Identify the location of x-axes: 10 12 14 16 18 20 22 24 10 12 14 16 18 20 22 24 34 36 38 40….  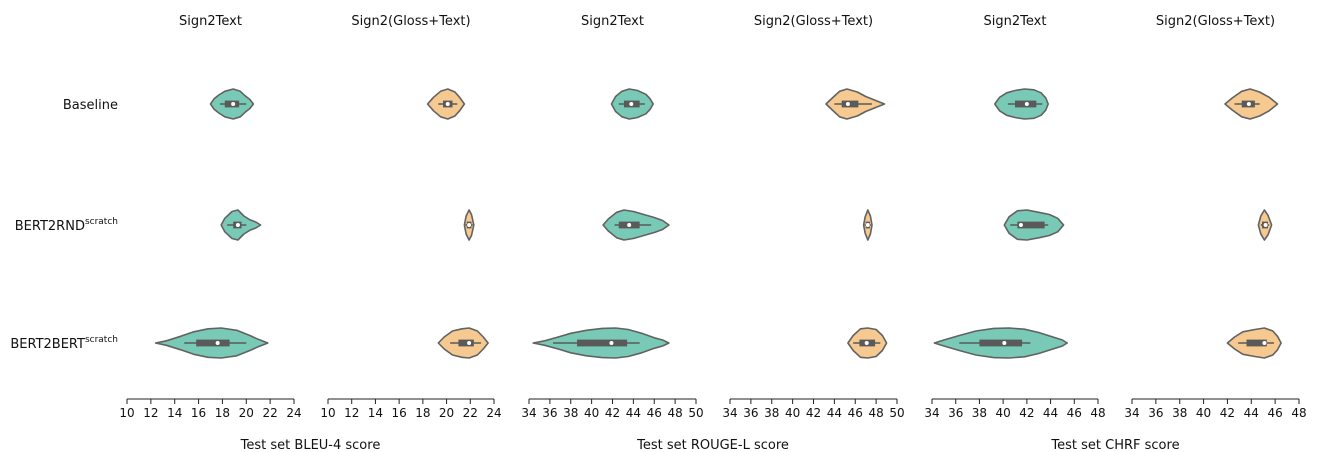
(713, 425).